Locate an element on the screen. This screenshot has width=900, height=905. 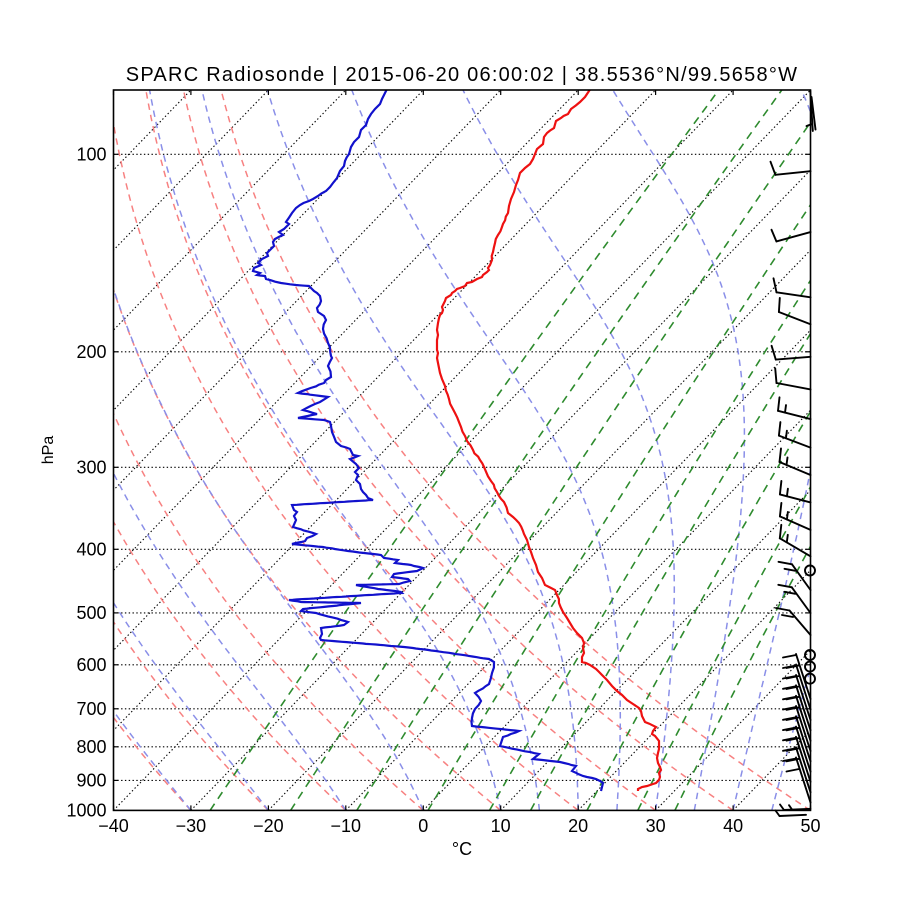
svg-text: 10 is located at coordinates (501, 826).